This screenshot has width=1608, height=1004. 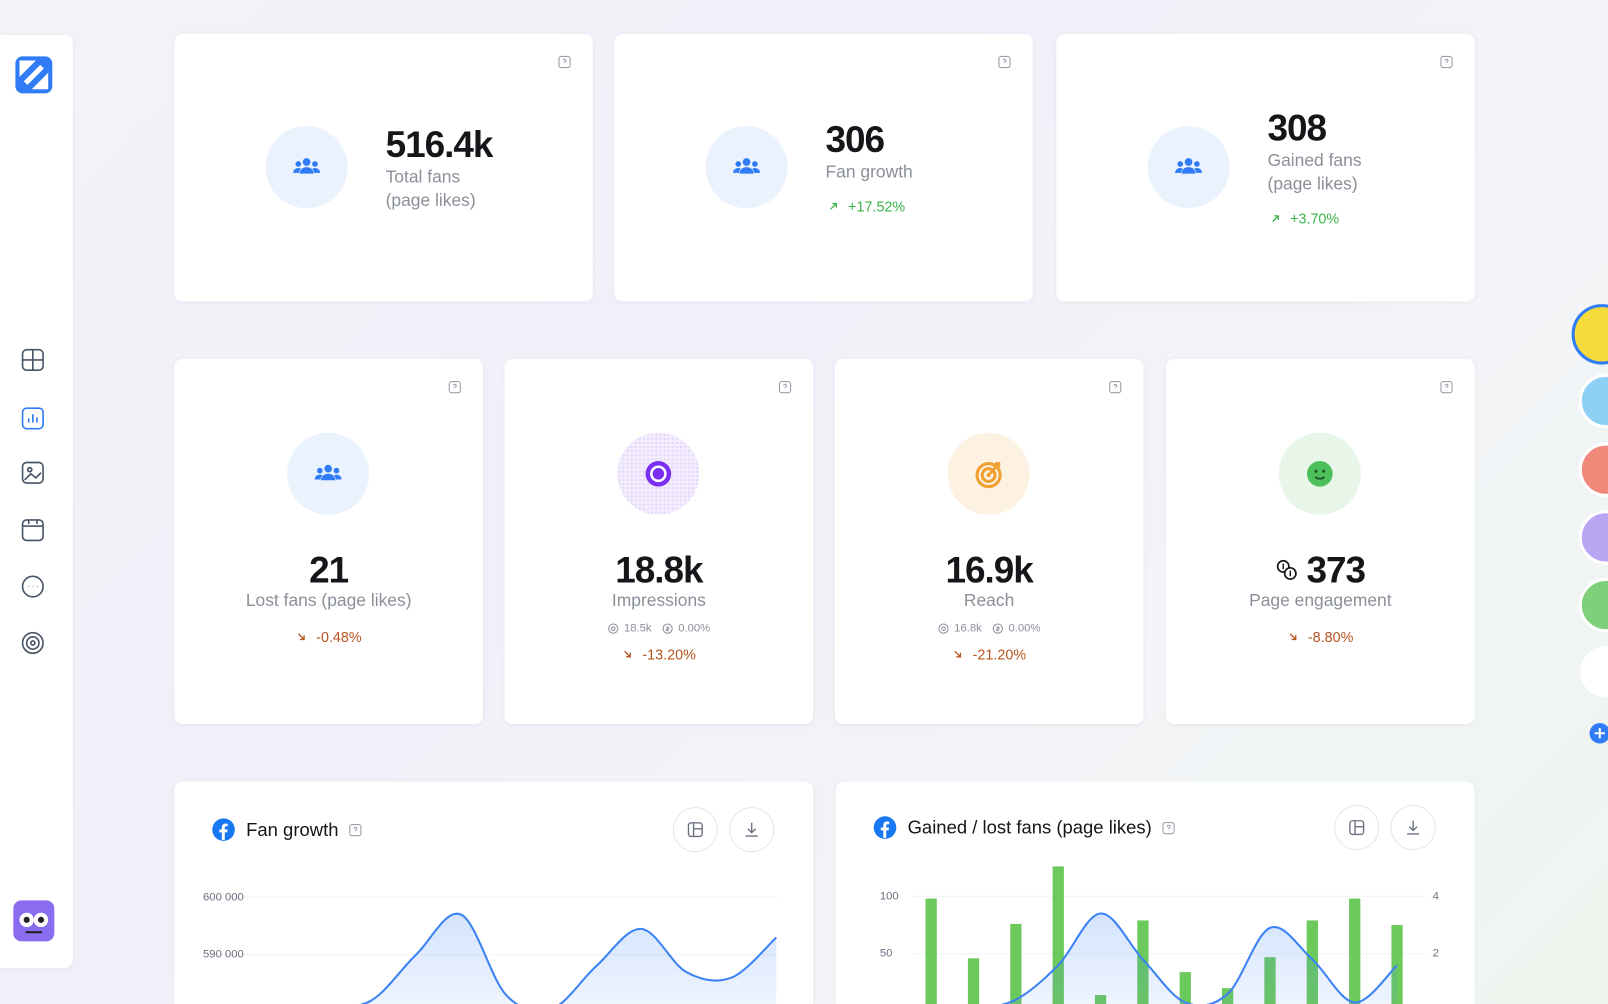 I want to click on metric-value: 18.8k, so click(x=659, y=569).